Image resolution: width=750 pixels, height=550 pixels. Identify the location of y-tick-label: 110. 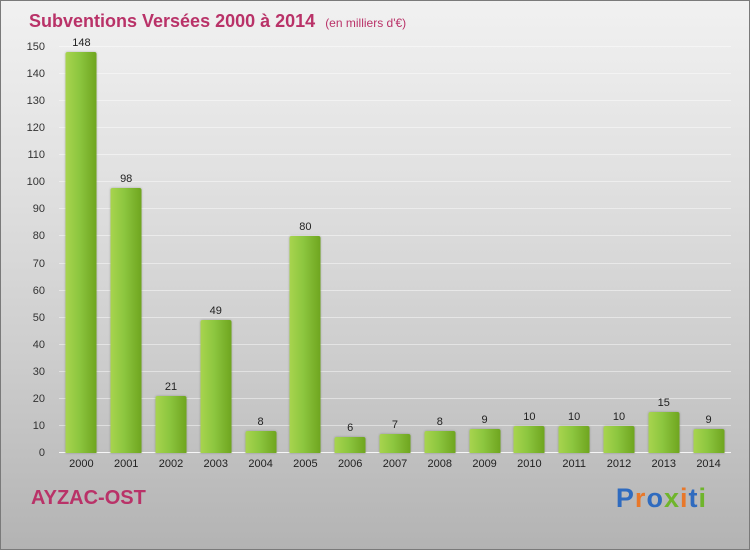
(36, 155).